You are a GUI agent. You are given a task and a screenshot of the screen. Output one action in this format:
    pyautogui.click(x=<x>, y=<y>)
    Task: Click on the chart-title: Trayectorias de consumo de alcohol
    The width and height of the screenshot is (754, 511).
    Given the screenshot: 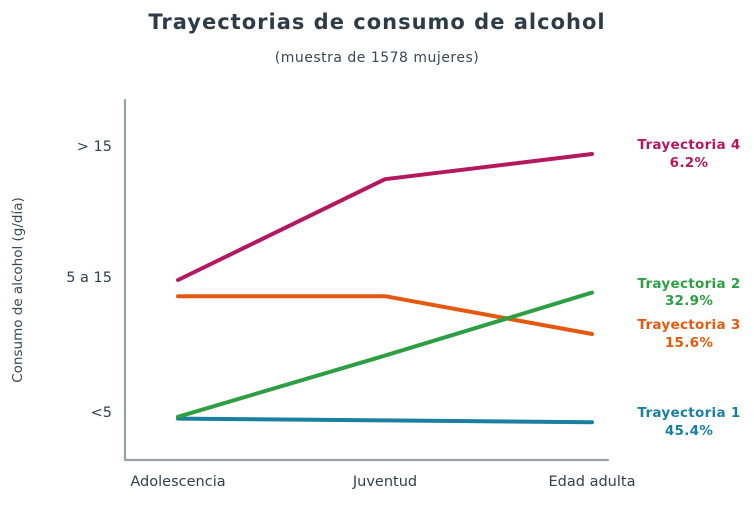 What is the action you would take?
    pyautogui.click(x=377, y=22)
    